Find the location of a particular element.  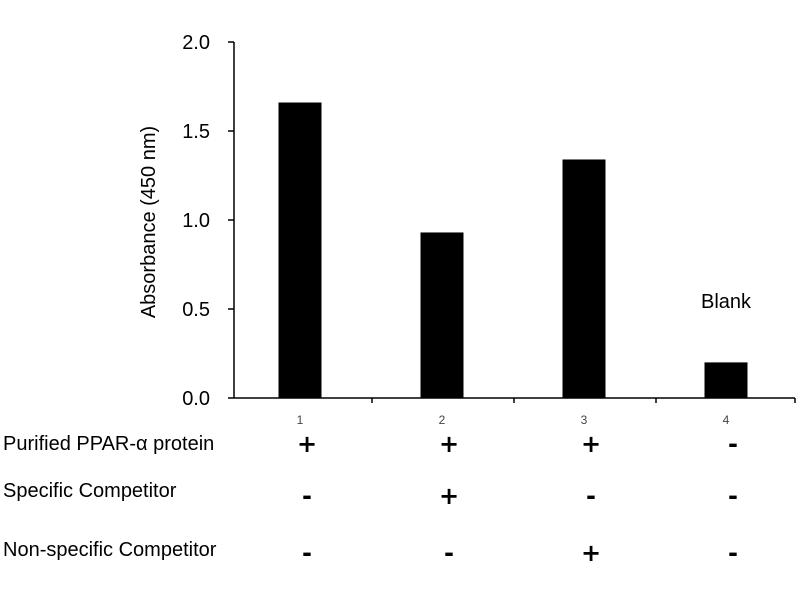

y-tick-label: 1.5 is located at coordinates (196, 132).